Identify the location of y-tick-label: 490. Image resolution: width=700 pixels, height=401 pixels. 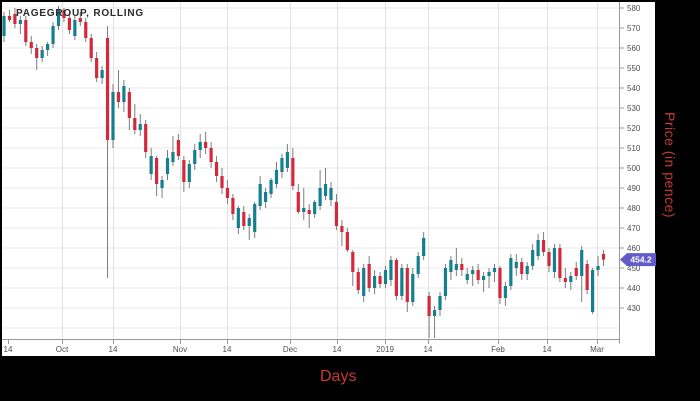
(634, 188).